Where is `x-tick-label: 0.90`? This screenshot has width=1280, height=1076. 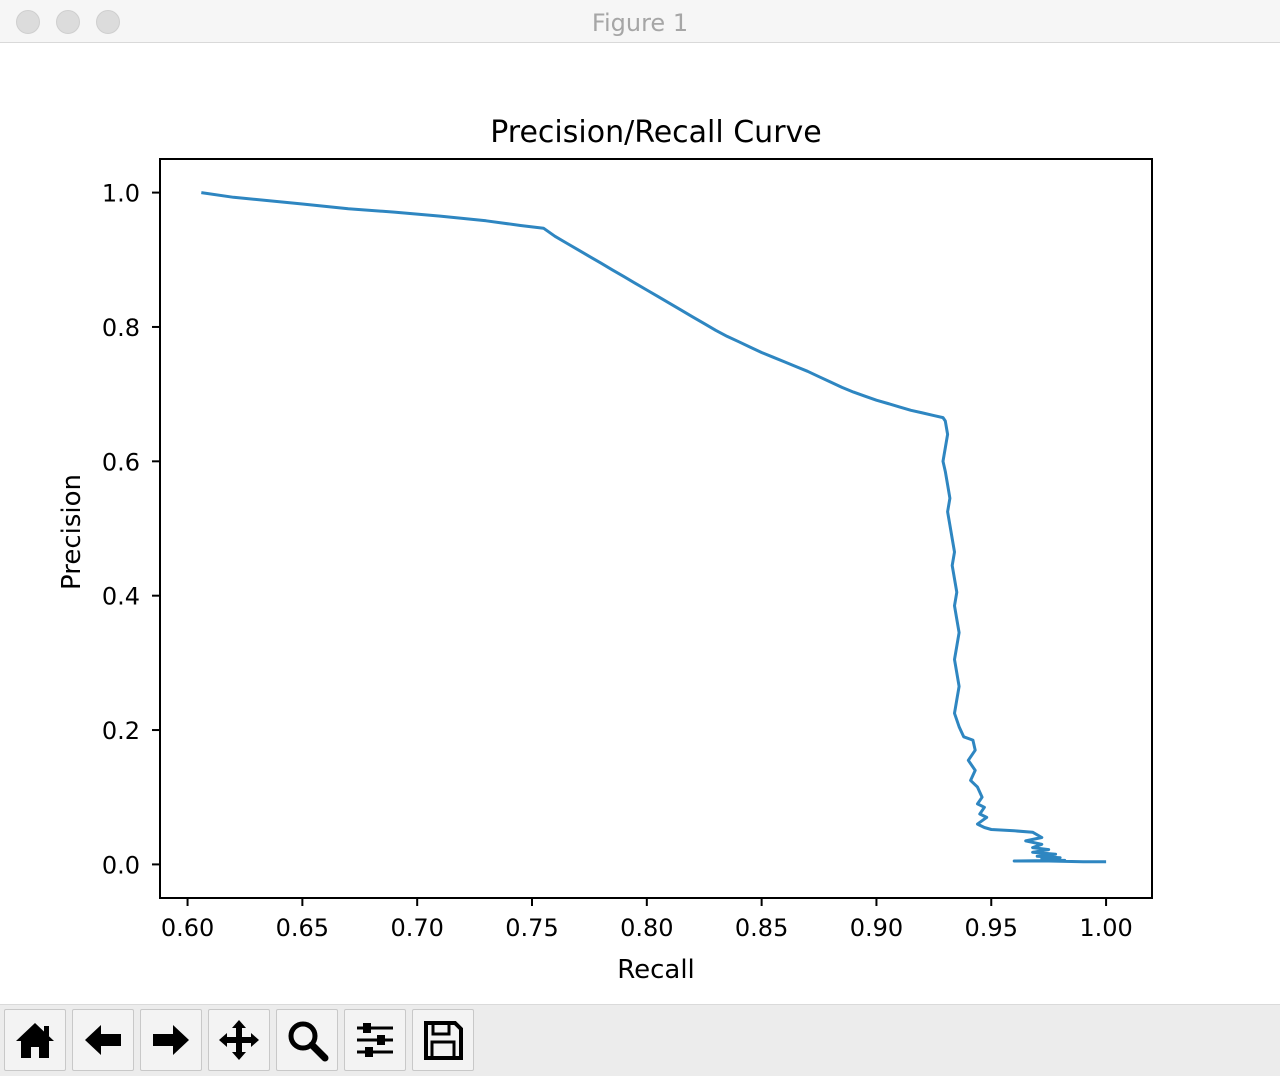
x-tick-label: 0.90 is located at coordinates (876, 928).